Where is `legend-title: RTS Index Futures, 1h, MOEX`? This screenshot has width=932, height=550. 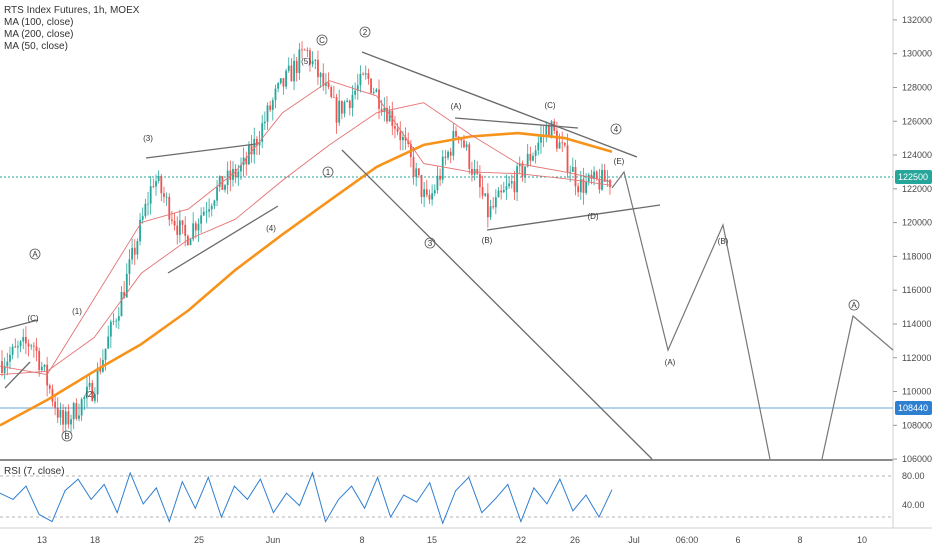 legend-title: RTS Index Futures, 1h, MOEX is located at coordinates (72, 10).